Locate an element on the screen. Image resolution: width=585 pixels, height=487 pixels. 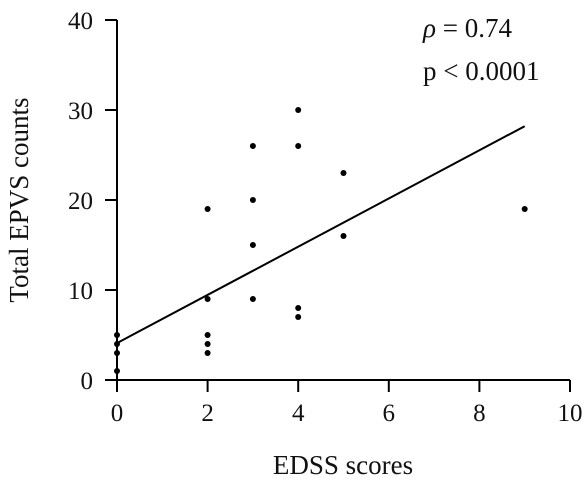
y-tick-label: 20 is located at coordinates (80, 201).